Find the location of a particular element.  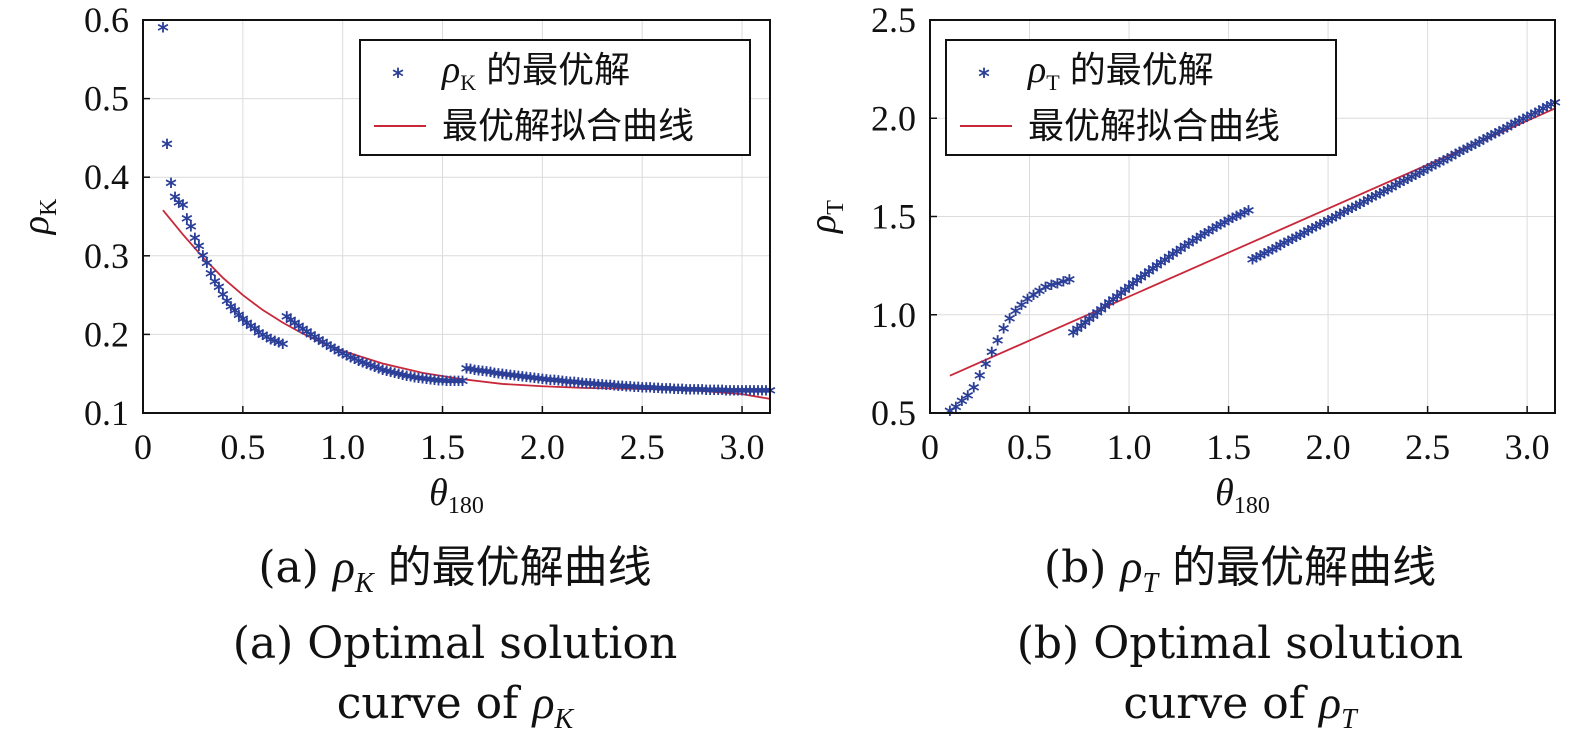

panel-b-legend-entry-fit: 最优解拟合曲线 is located at coordinates (1154, 126).